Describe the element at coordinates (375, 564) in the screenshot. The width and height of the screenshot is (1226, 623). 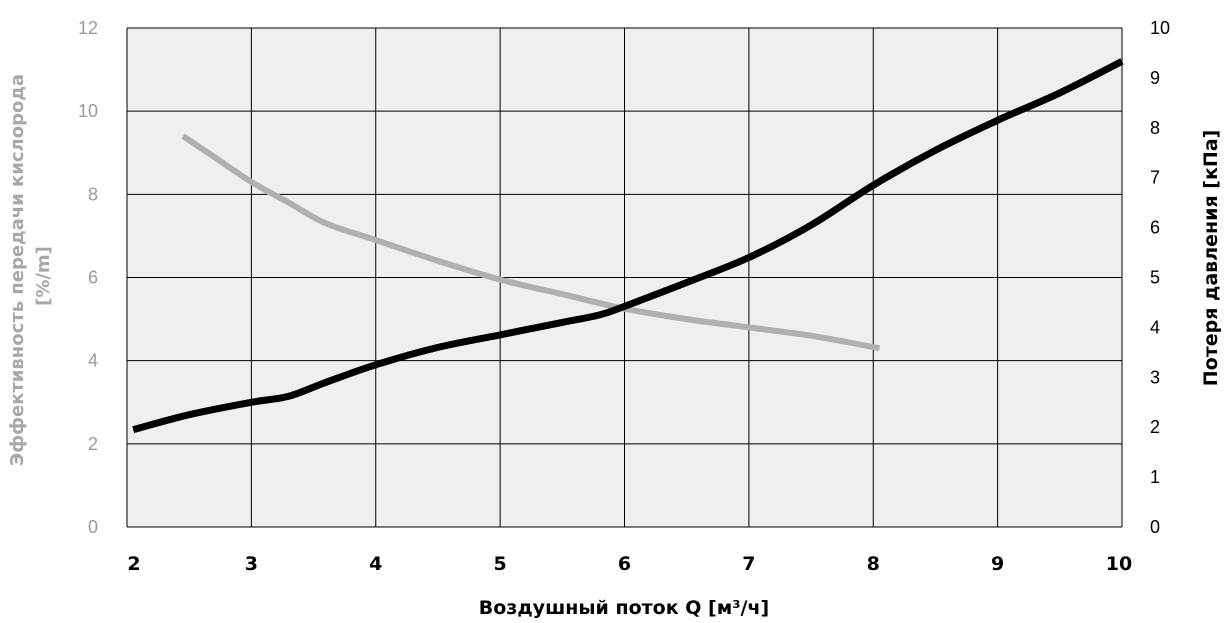
I see `x-tick-label-2: 4` at that location.